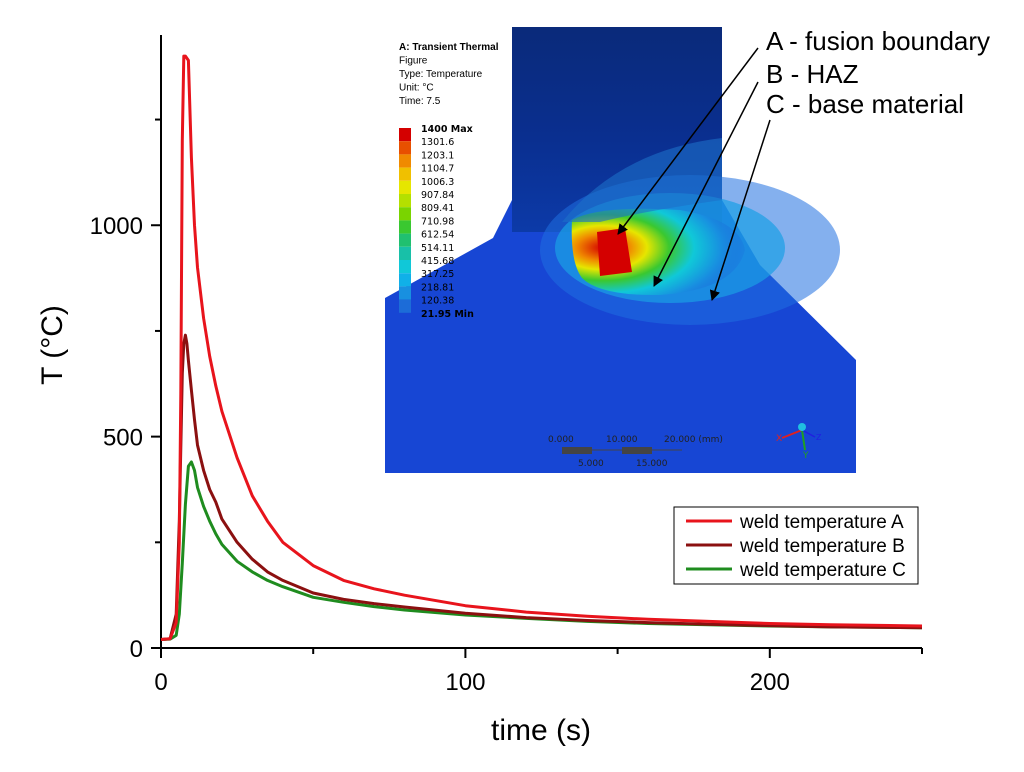 This screenshot has width=1024, height=772. I want to click on scale-label-20: 20.000 (mm), so click(693, 440).